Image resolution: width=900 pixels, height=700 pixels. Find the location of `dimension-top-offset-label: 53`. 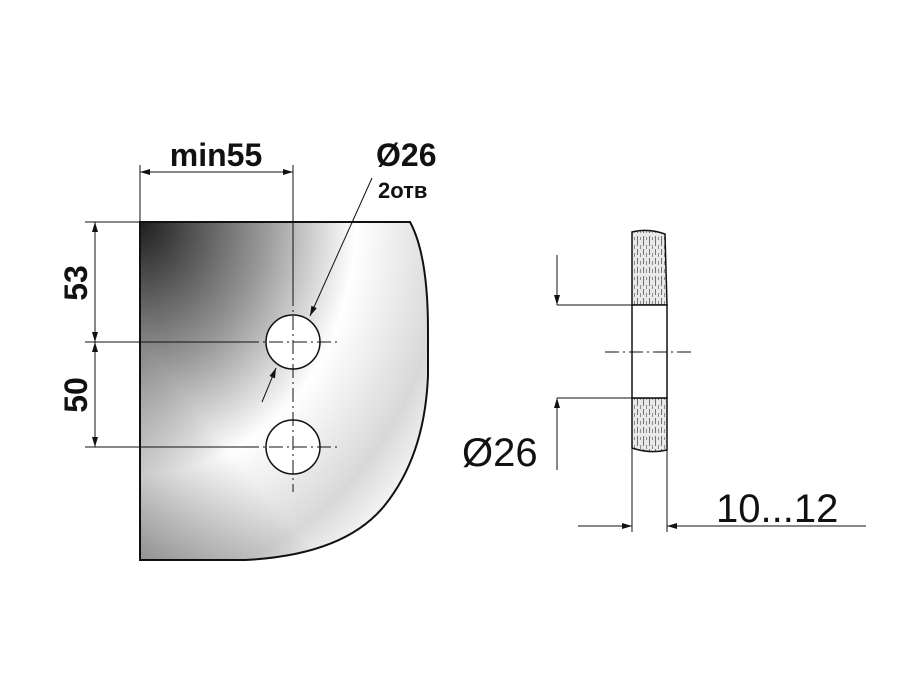

dimension-top-offset-label: 53 is located at coordinates (76, 283).